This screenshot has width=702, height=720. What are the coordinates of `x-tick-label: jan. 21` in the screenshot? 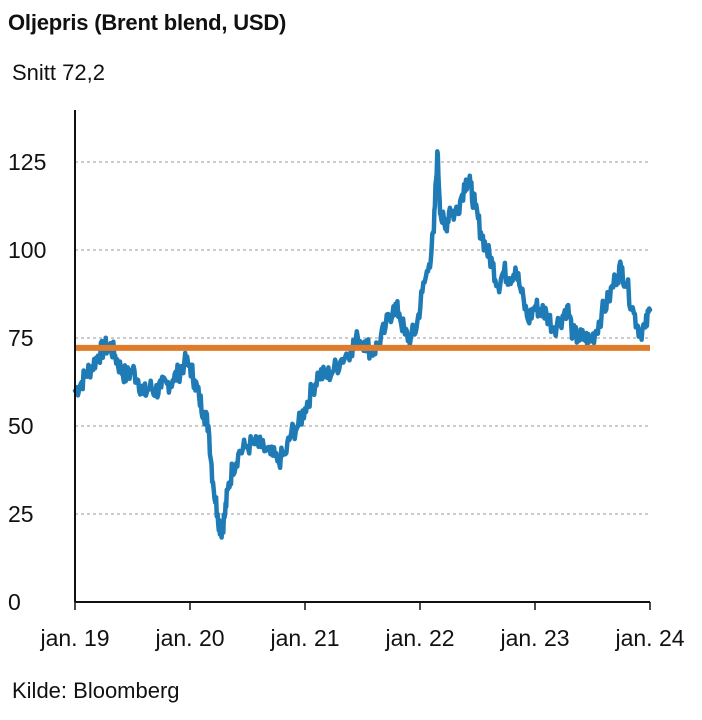 It's located at (304, 638).